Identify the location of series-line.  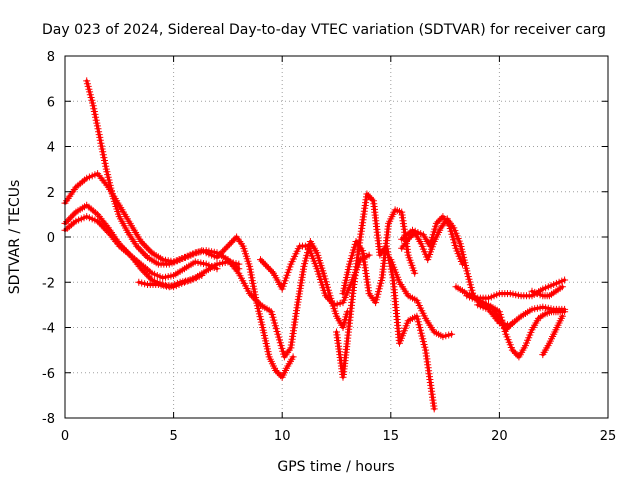
(144, 172).